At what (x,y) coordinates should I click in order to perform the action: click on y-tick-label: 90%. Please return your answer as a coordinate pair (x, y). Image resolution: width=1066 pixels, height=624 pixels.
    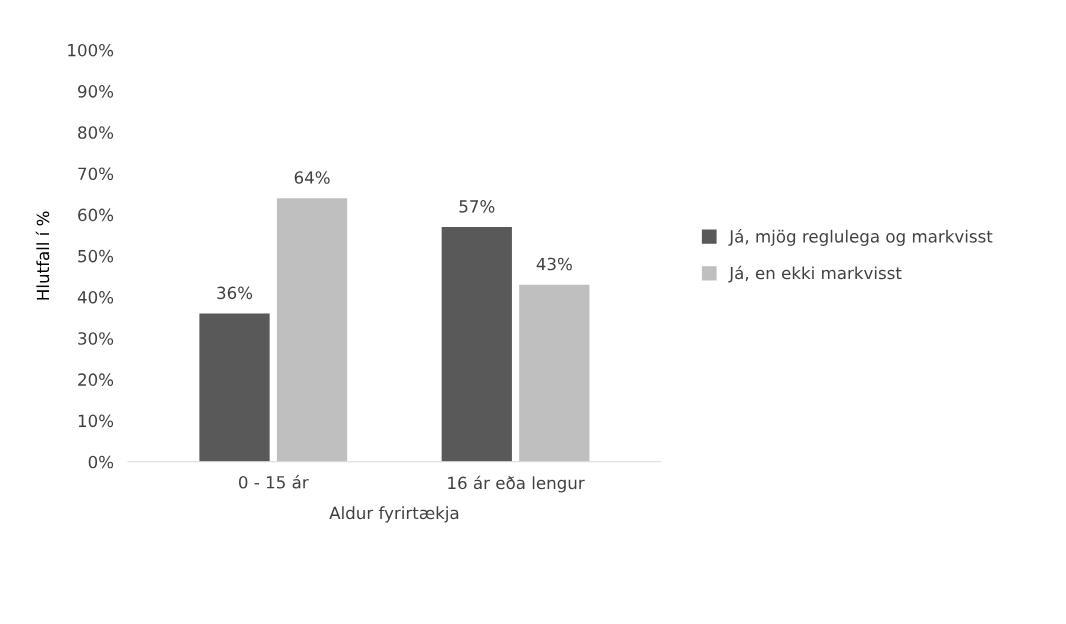
    Looking at the image, I should click on (96, 91).